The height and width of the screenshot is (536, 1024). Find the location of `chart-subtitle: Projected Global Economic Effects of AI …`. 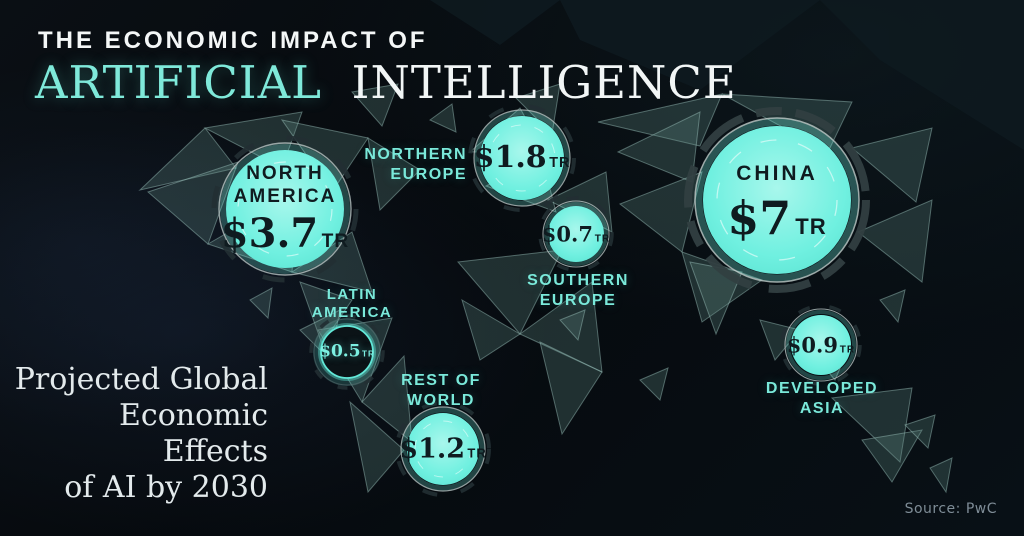

chart-subtitle: Projected Global Economic Effects of AI … is located at coordinates (141, 433).